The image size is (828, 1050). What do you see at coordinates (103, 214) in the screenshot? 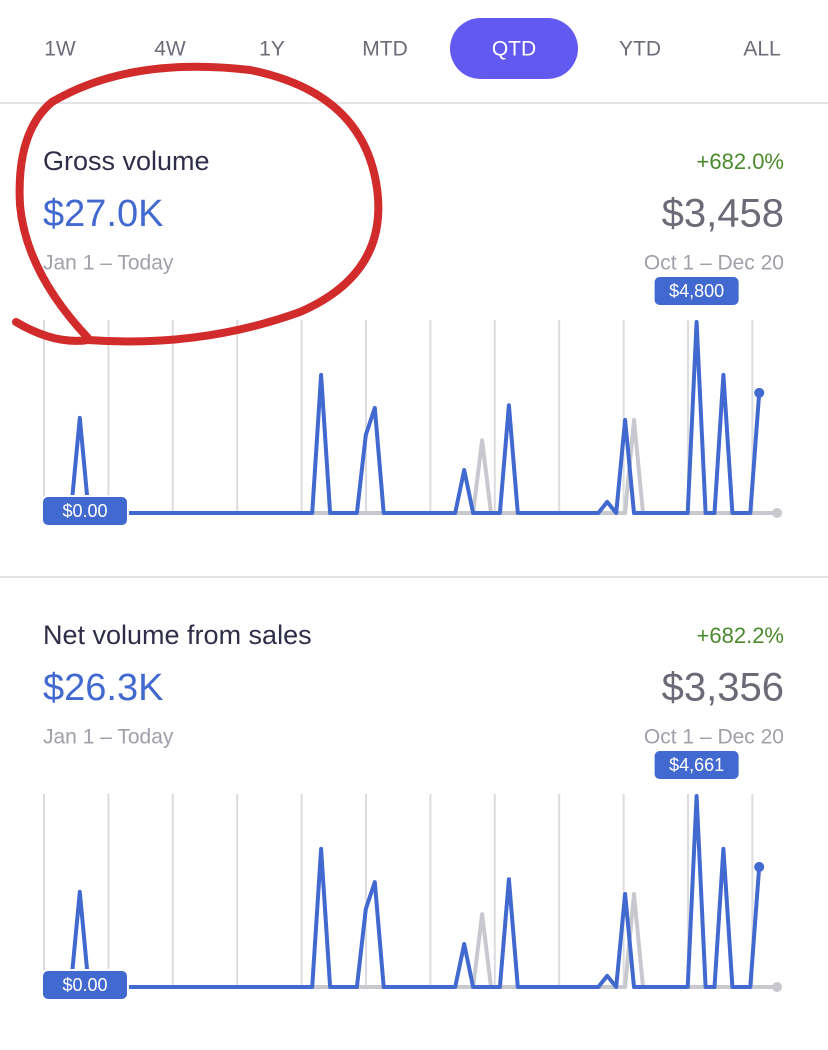
I see `card-value: $27.0K` at bounding box center [103, 214].